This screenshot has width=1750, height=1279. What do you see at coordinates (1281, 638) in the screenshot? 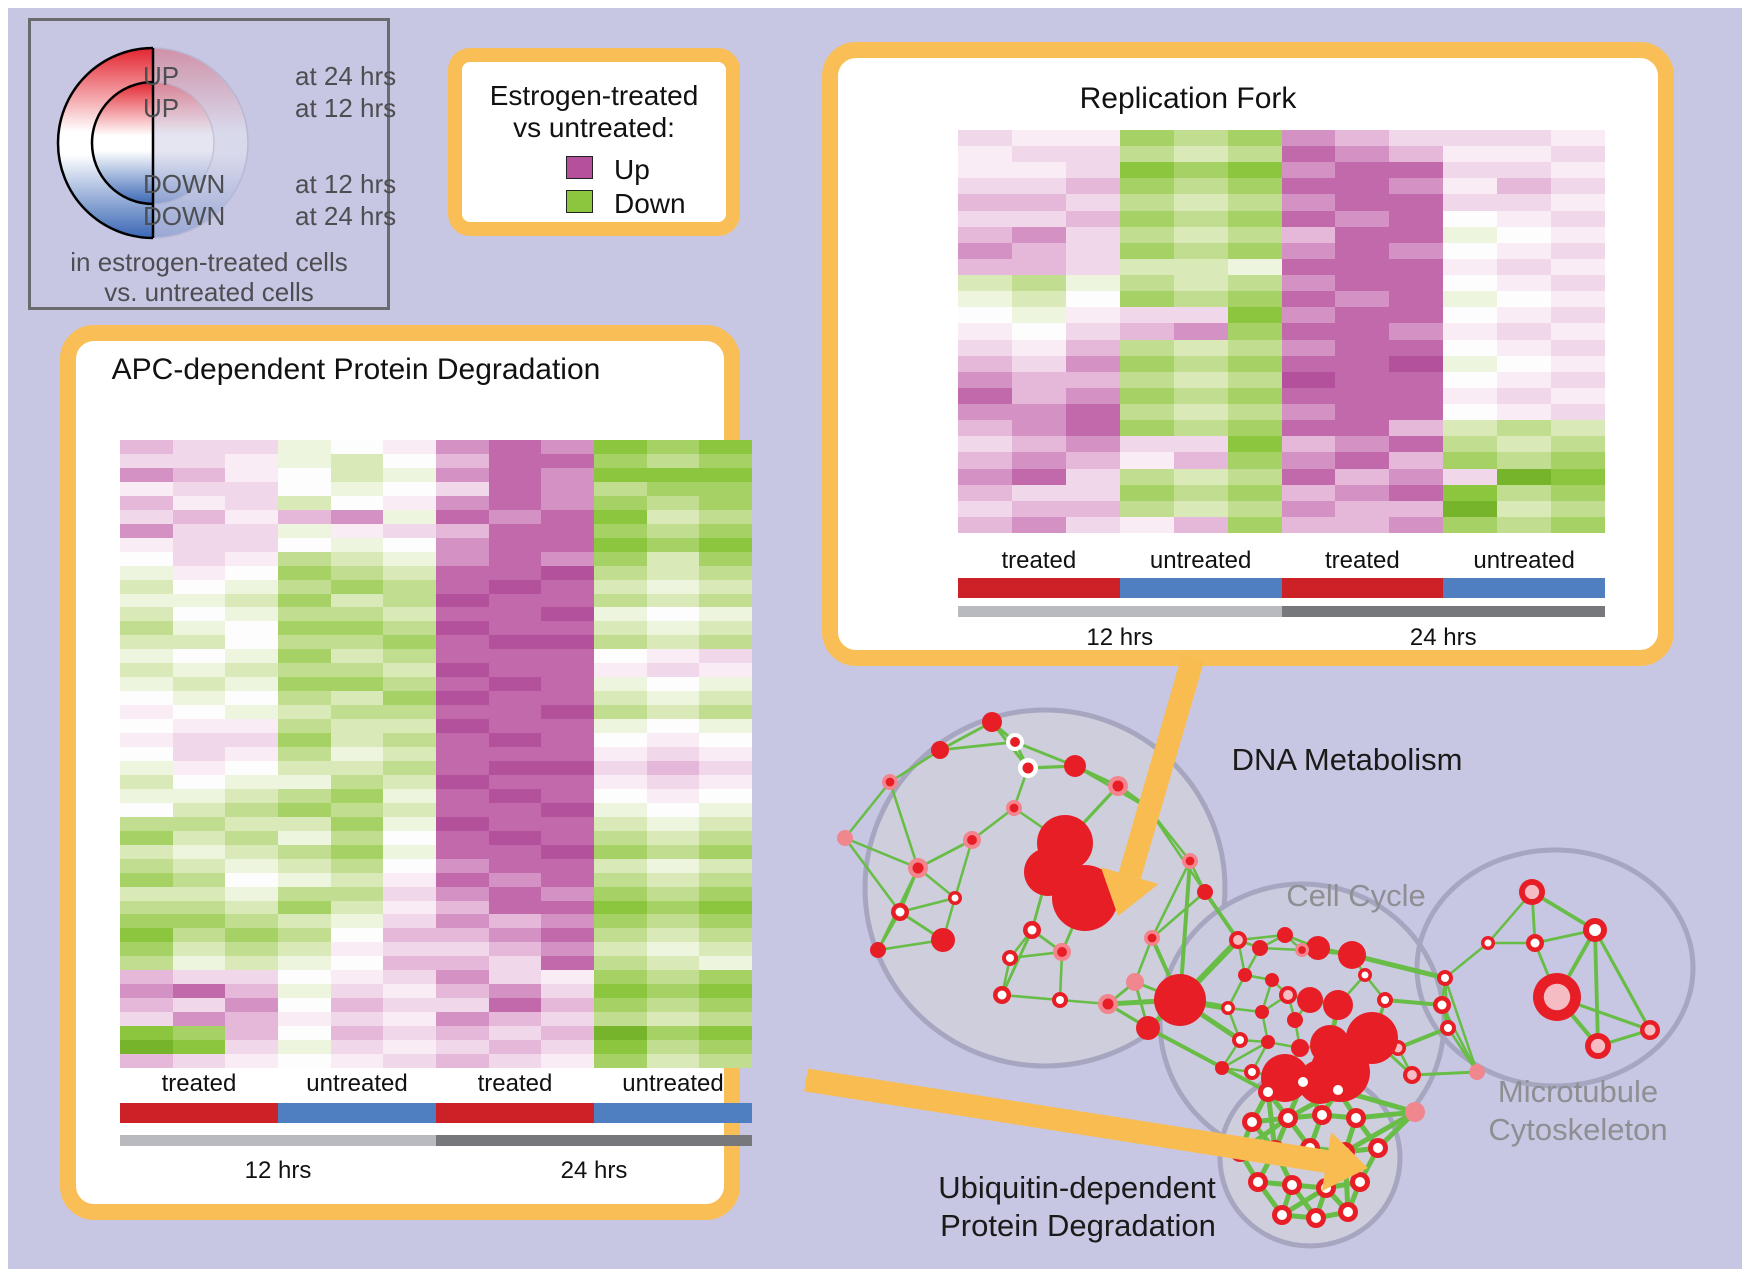
I see `rf-time-labels: 12 hrs 24 hrs` at bounding box center [1281, 638].